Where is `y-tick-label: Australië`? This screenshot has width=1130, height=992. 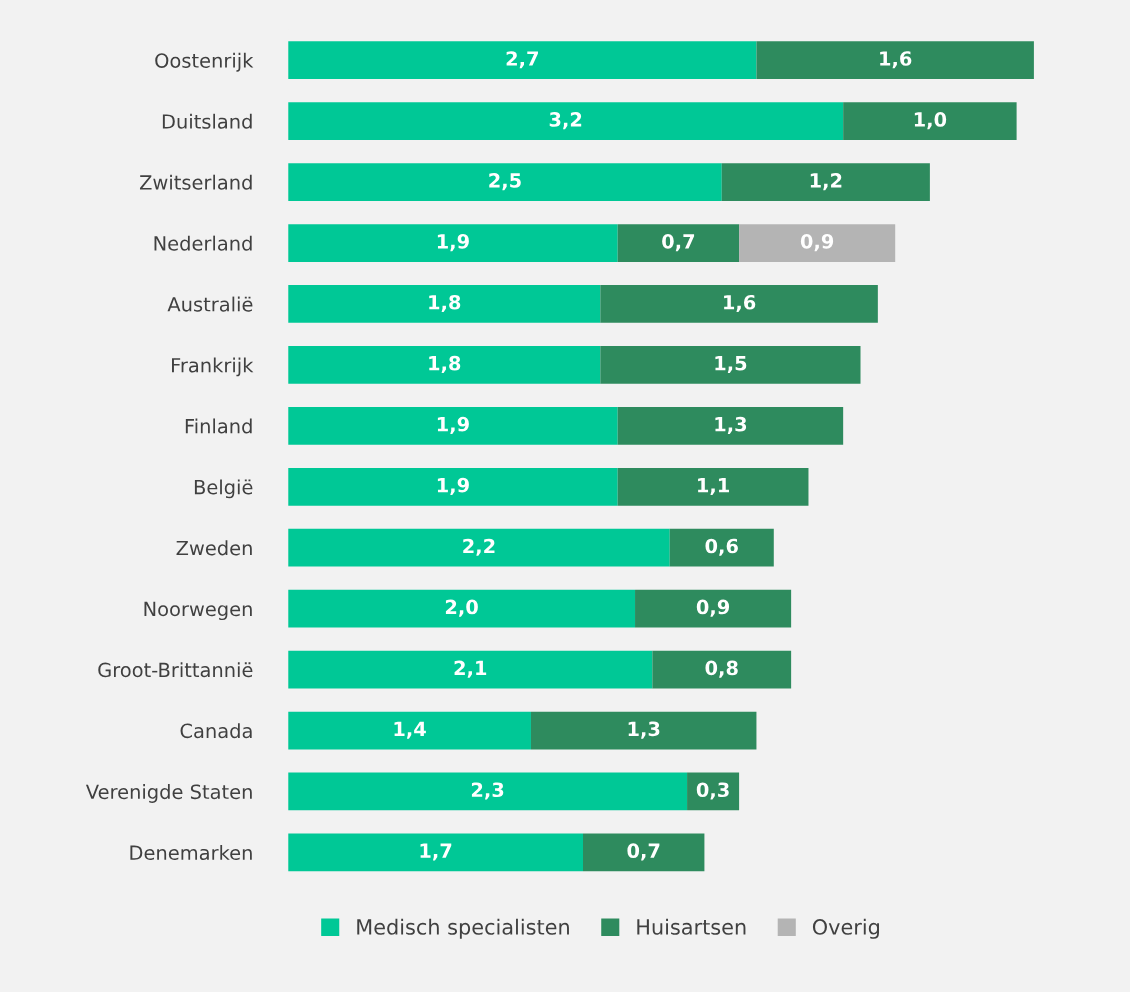
y-tick-label: Australië is located at coordinates (210, 304).